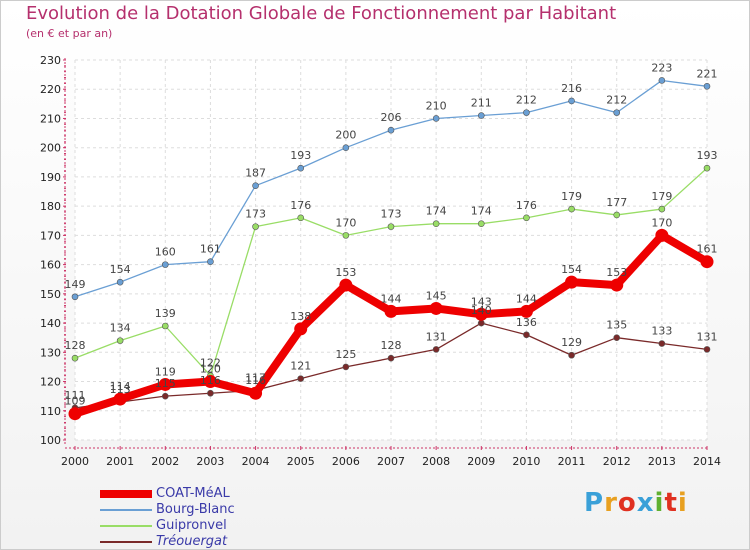  I want to click on y-tick-label: 150, so click(50, 294).